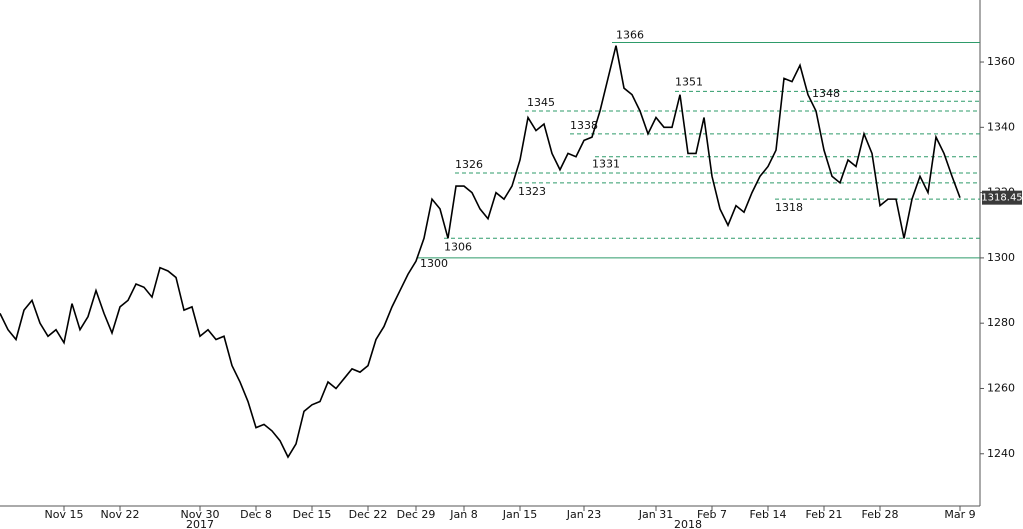 The image size is (1023, 529). Describe the element at coordinates (541, 102) in the screenshot. I see `level-label: 1345` at that location.